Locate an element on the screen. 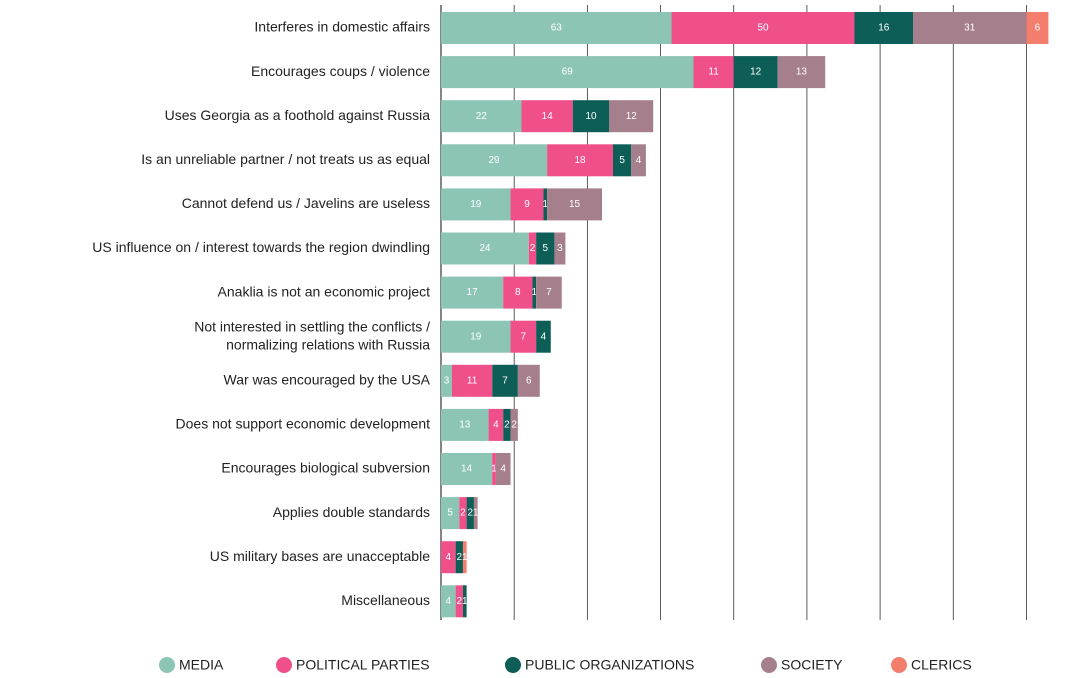  data-label: 18 is located at coordinates (580, 160).